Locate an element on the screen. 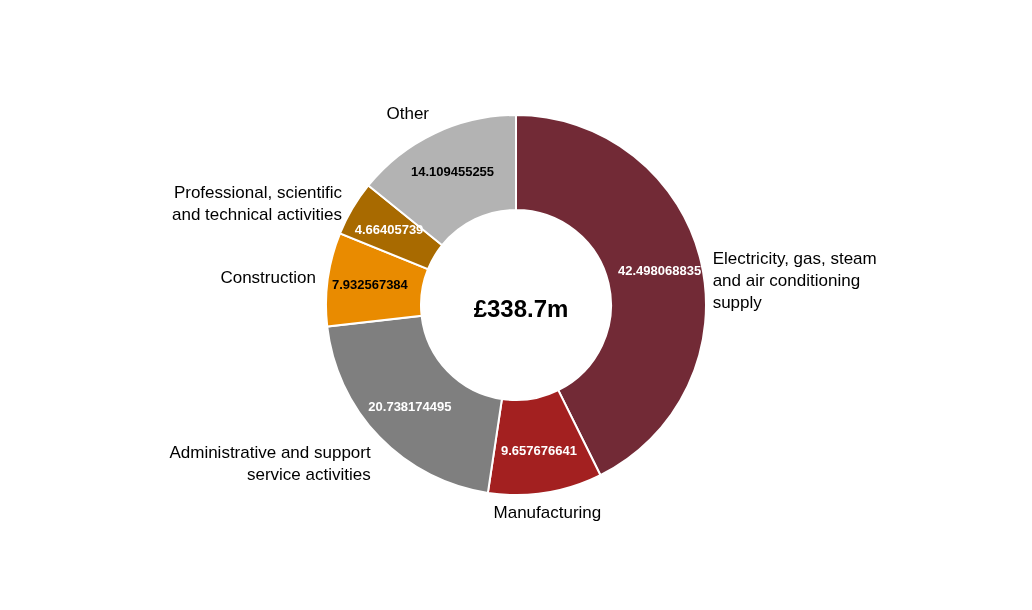 The width and height of the screenshot is (1032, 610). slice-label: Professional, scientific and technical activities is located at coordinates (257, 204).